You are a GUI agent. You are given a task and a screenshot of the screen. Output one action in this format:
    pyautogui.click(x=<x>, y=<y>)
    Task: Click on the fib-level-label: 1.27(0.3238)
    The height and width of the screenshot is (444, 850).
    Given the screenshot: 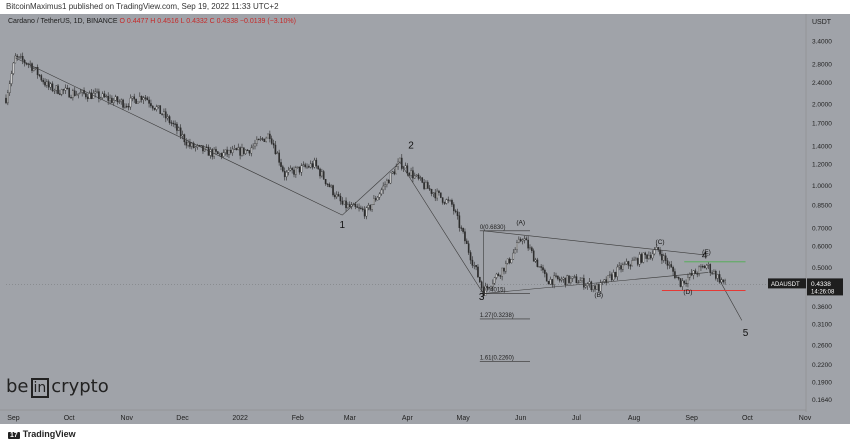 What is the action you would take?
    pyautogui.click(x=497, y=316)
    